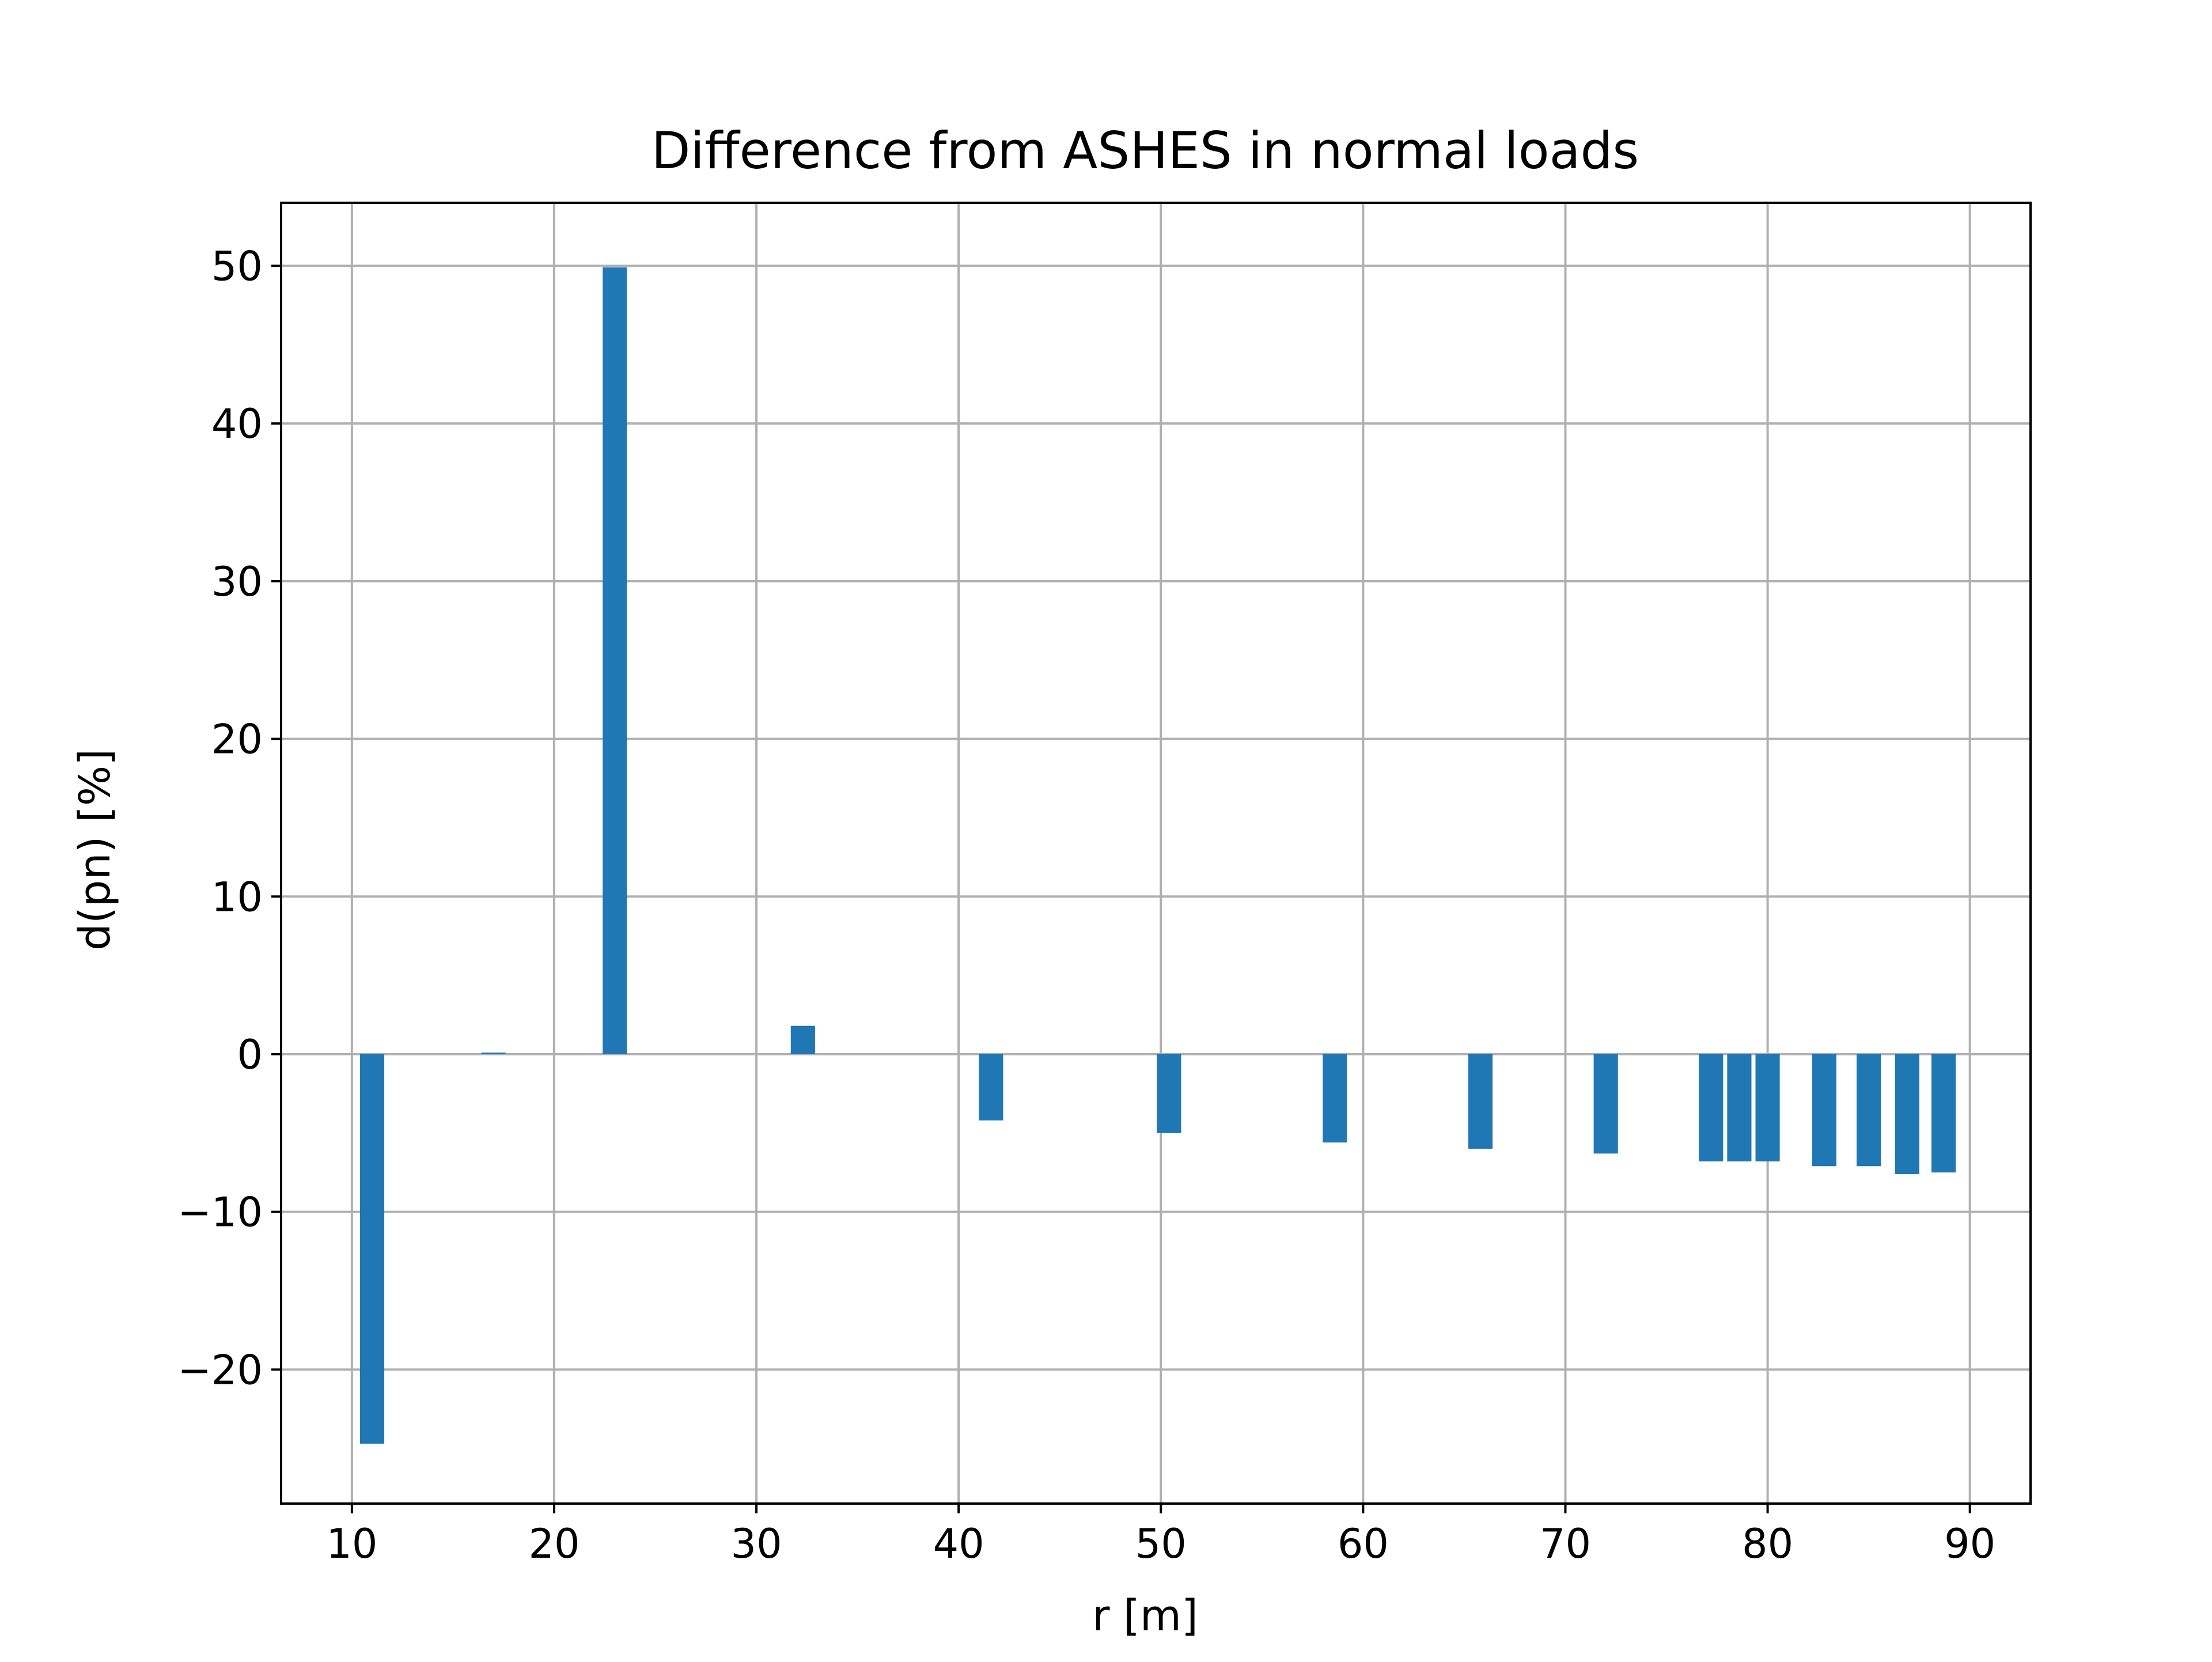  What do you see at coordinates (237, 424) in the screenshot?
I see `y-tick-label: 40` at bounding box center [237, 424].